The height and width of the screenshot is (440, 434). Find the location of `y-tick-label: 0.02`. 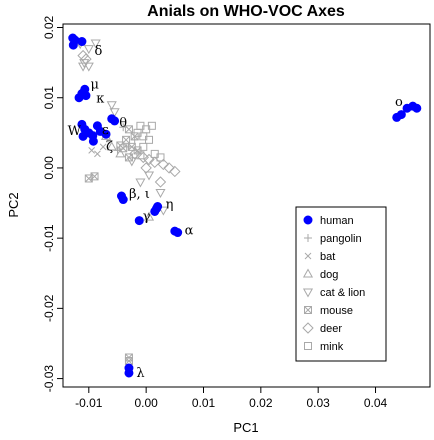

y-tick-label: 0.02 is located at coordinates (49, 28).